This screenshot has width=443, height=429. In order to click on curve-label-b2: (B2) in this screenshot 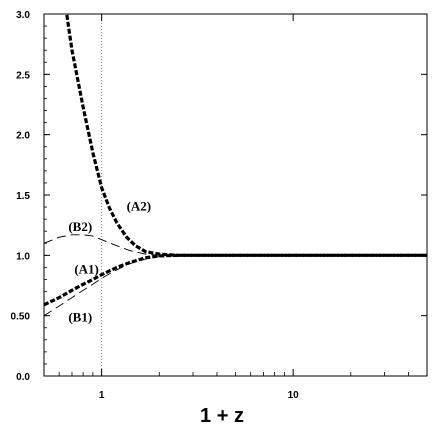, I will do `click(80, 226)`.